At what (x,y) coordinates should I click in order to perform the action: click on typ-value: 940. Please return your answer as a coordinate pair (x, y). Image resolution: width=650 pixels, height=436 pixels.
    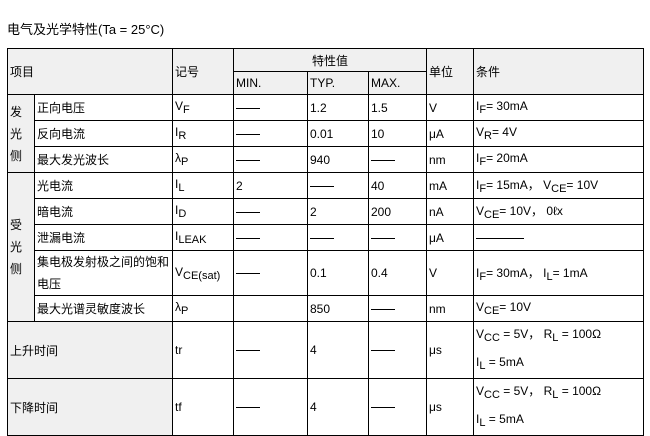
    Looking at the image, I should click on (320, 159).